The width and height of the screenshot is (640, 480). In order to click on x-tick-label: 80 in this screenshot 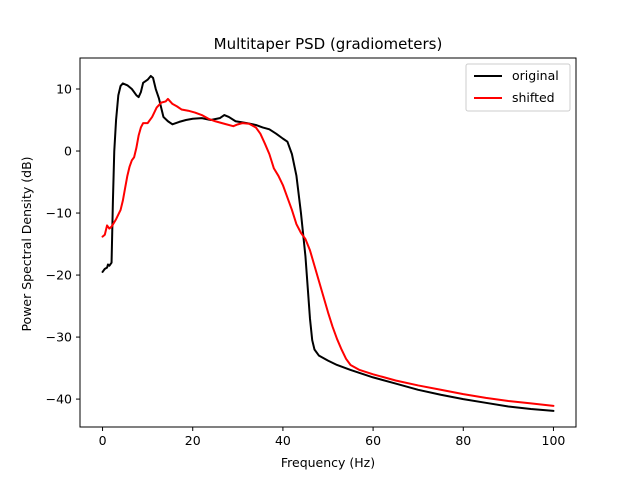, I will do `click(463, 440)`.